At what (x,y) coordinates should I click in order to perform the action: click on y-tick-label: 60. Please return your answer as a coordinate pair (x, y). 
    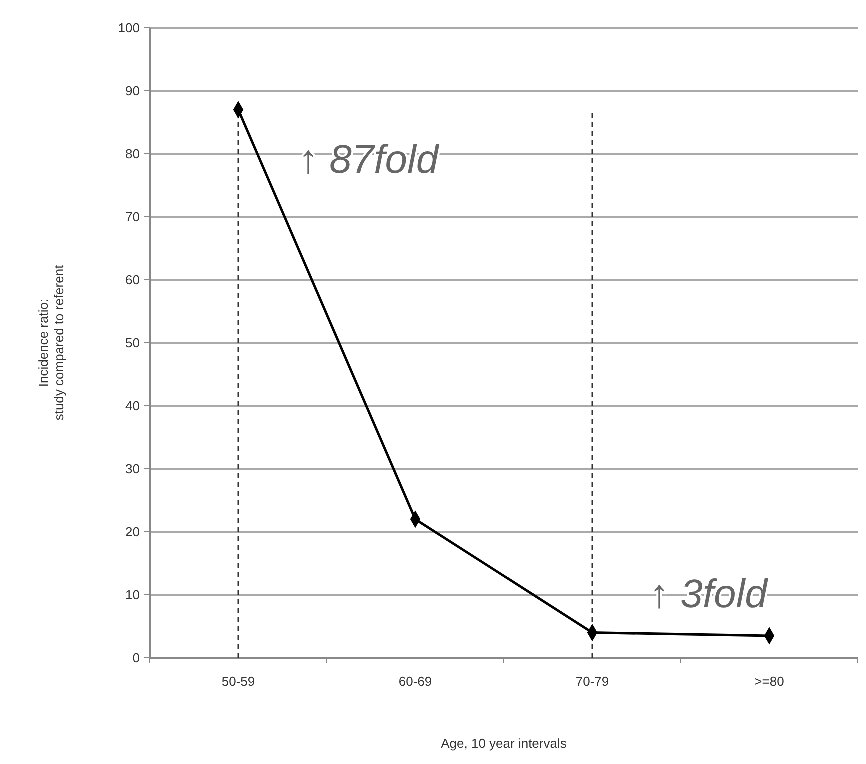
    Looking at the image, I should click on (133, 280).